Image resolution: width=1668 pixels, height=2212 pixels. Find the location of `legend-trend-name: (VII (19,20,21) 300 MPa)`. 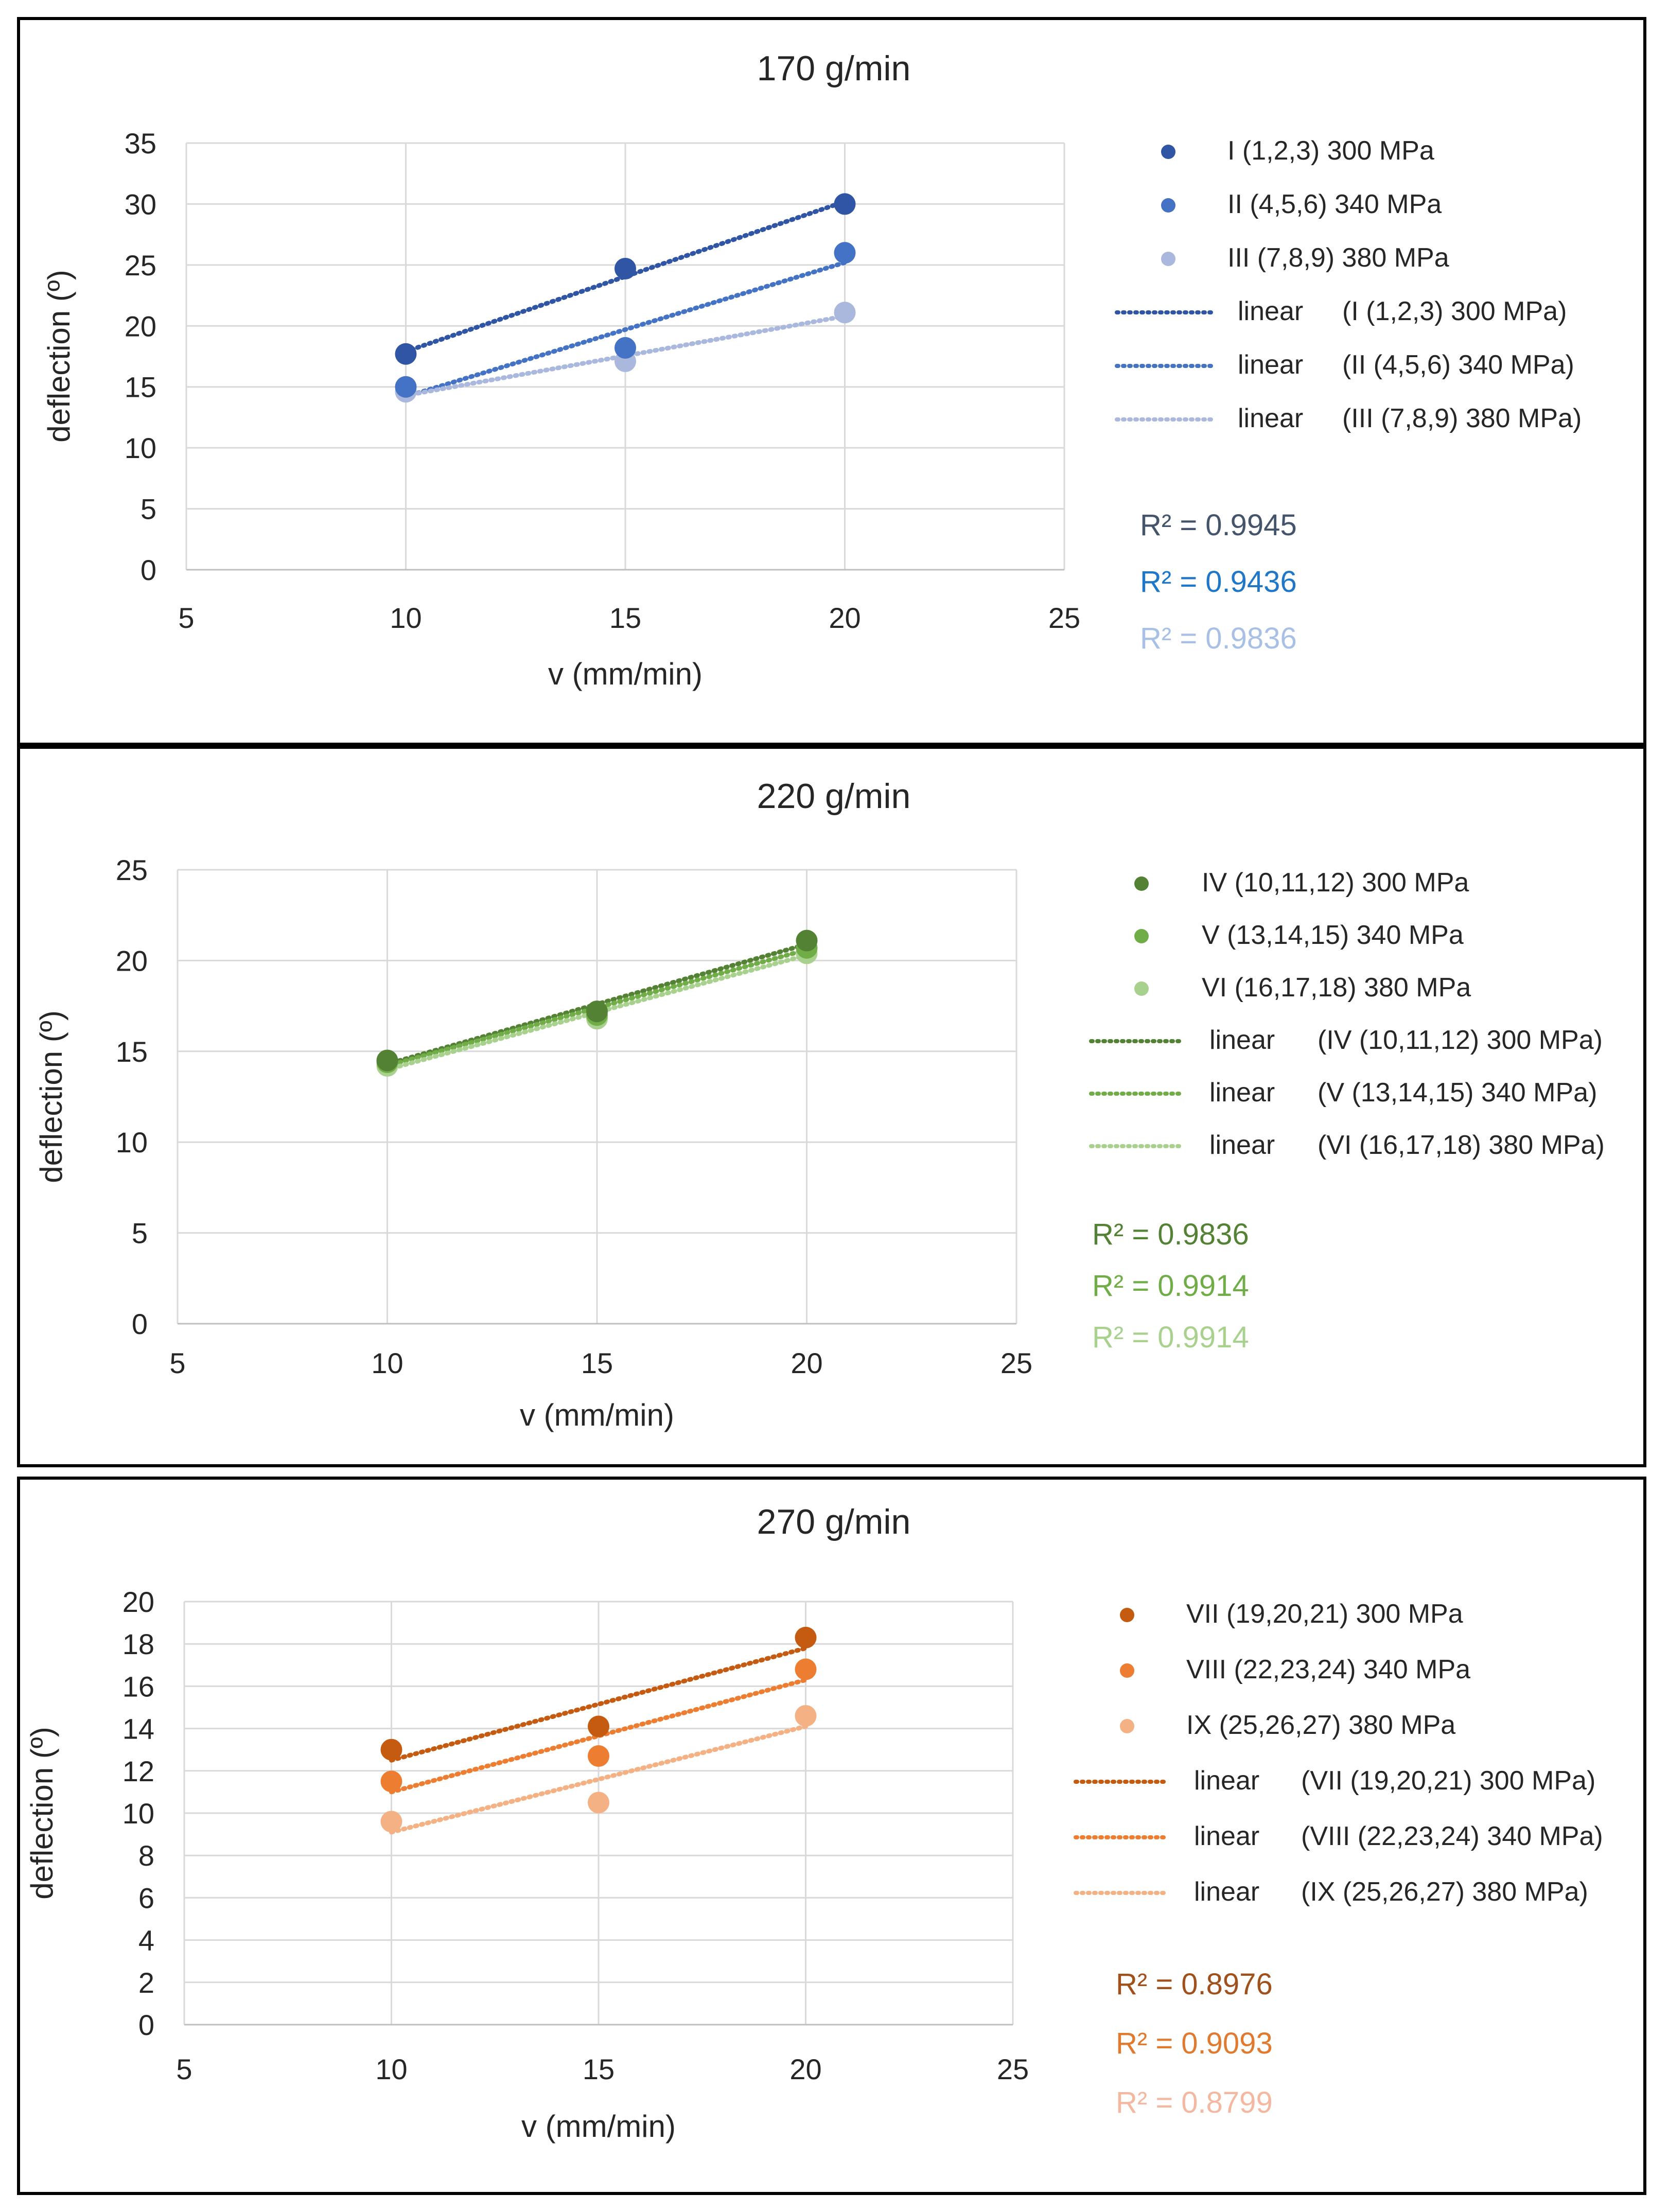

legend-trend-name: (VII (19,20,21) 300 MPa) is located at coordinates (1448, 1781).